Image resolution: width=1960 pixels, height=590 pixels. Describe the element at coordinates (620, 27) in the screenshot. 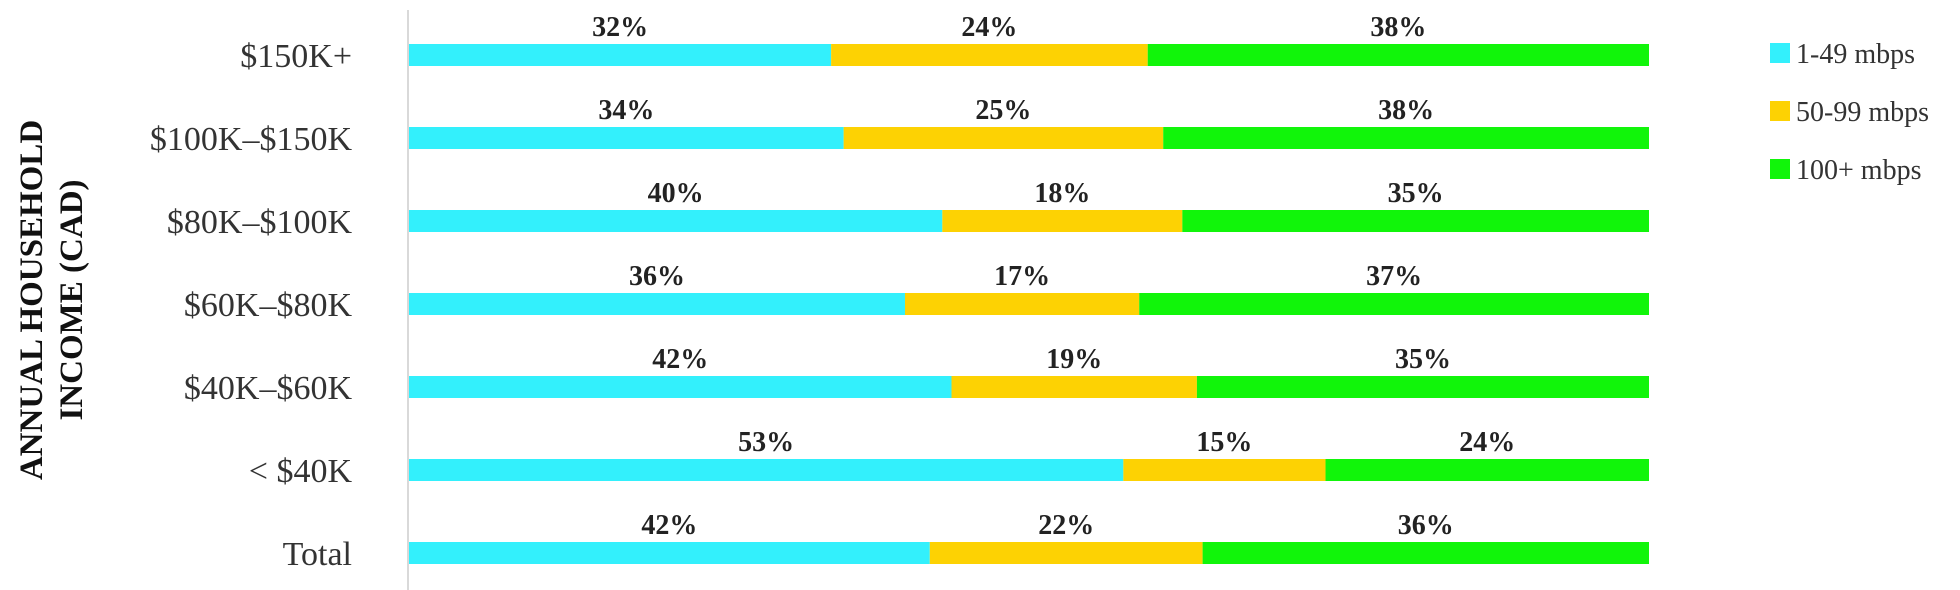

I see `data-label: 32%` at that location.